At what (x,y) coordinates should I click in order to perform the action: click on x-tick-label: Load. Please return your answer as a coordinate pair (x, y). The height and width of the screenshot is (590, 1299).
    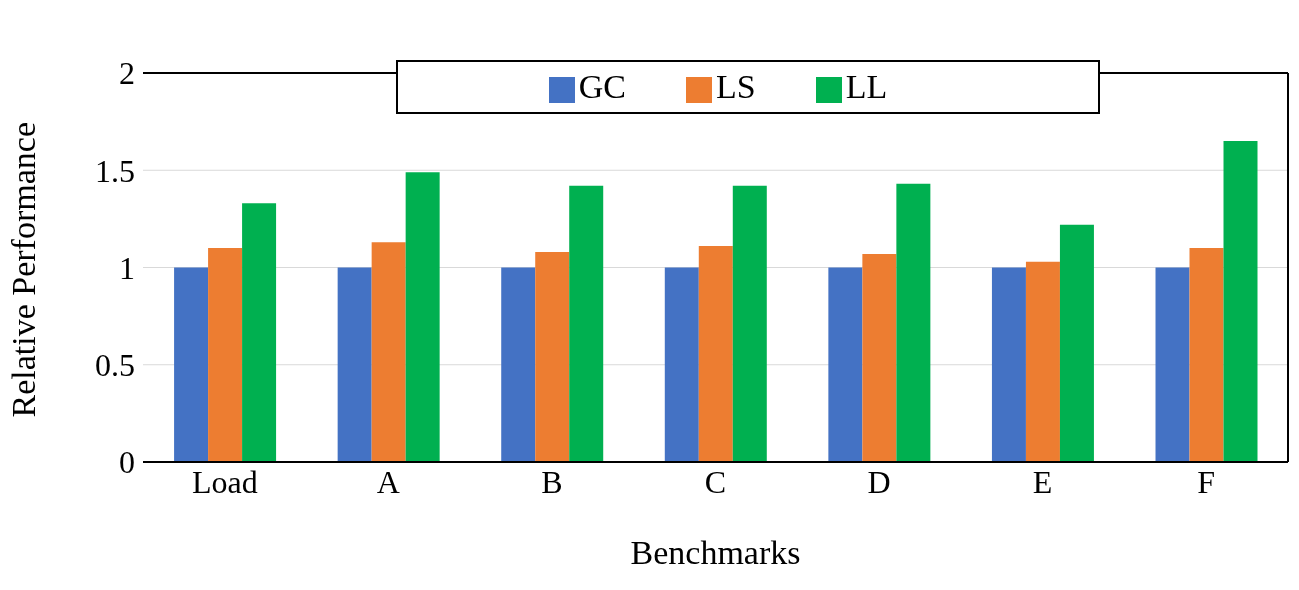
    Looking at the image, I should click on (224, 481).